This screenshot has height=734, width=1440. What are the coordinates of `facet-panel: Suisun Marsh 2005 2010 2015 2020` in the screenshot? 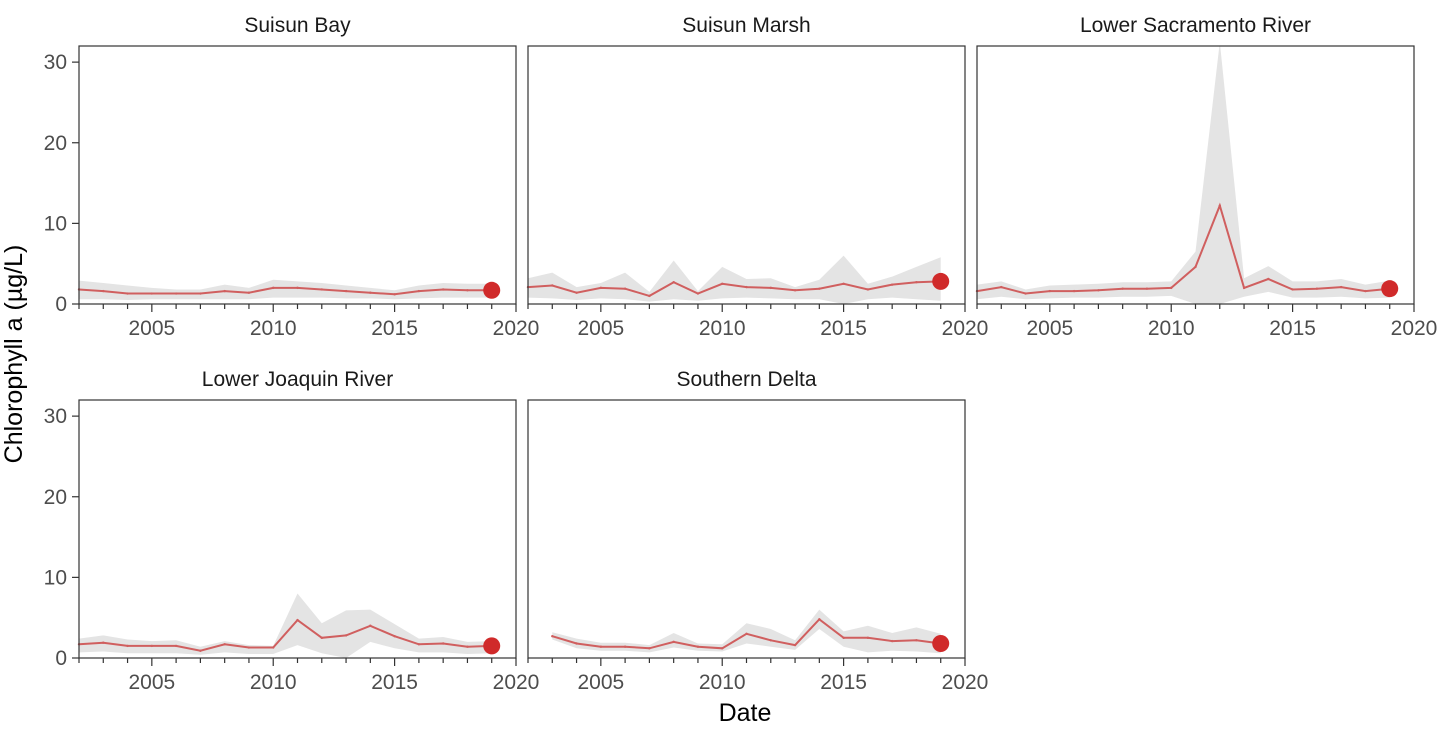 It's located at (757, 177).